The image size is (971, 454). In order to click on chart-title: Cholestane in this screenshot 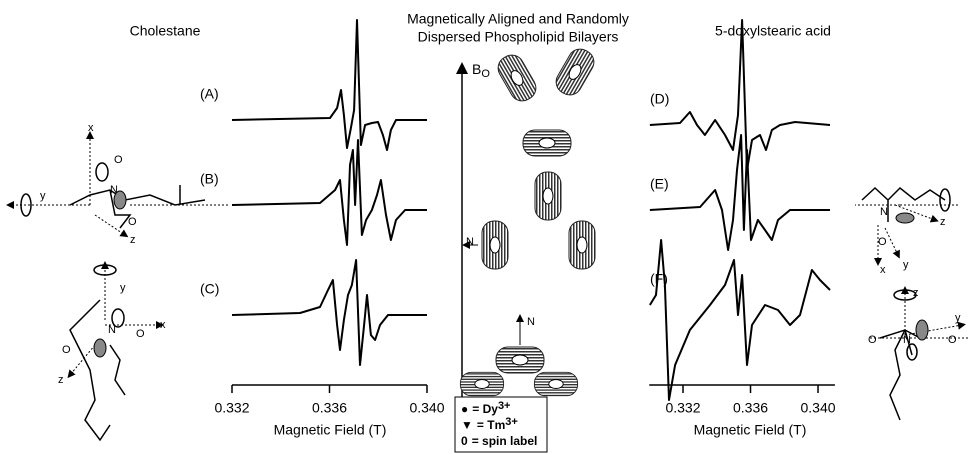, I will do `click(165, 31)`.